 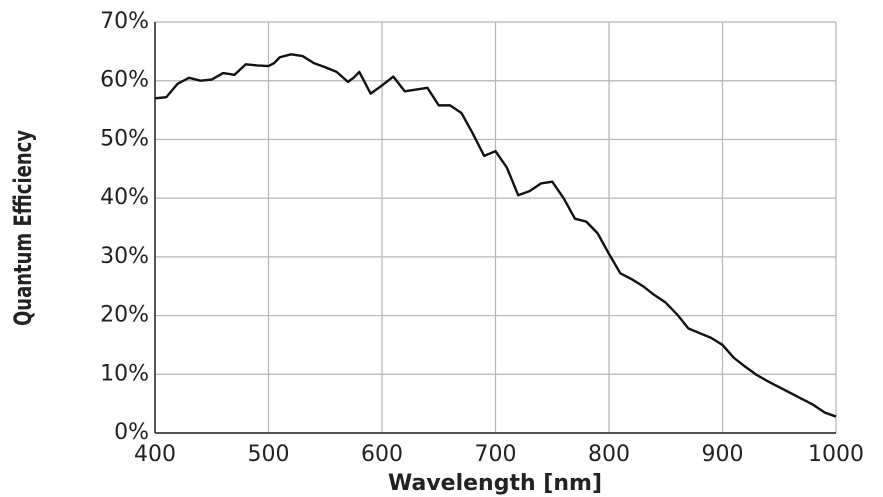 I want to click on y-tick-label: 20%, so click(x=124, y=315).